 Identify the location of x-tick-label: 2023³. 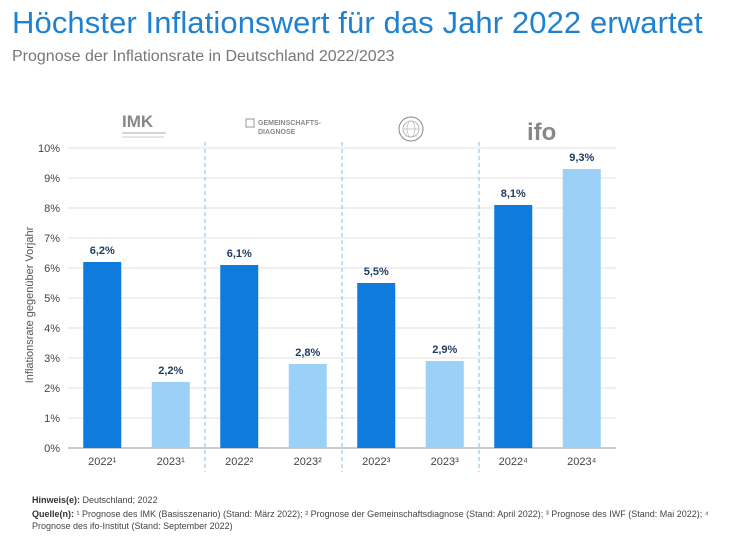
(445, 462).